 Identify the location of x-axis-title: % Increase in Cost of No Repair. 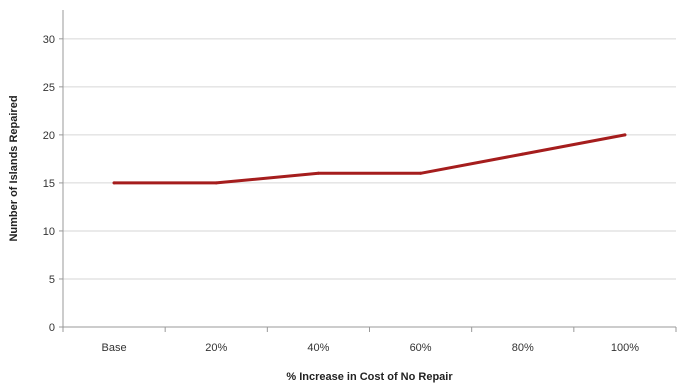
(369, 377).